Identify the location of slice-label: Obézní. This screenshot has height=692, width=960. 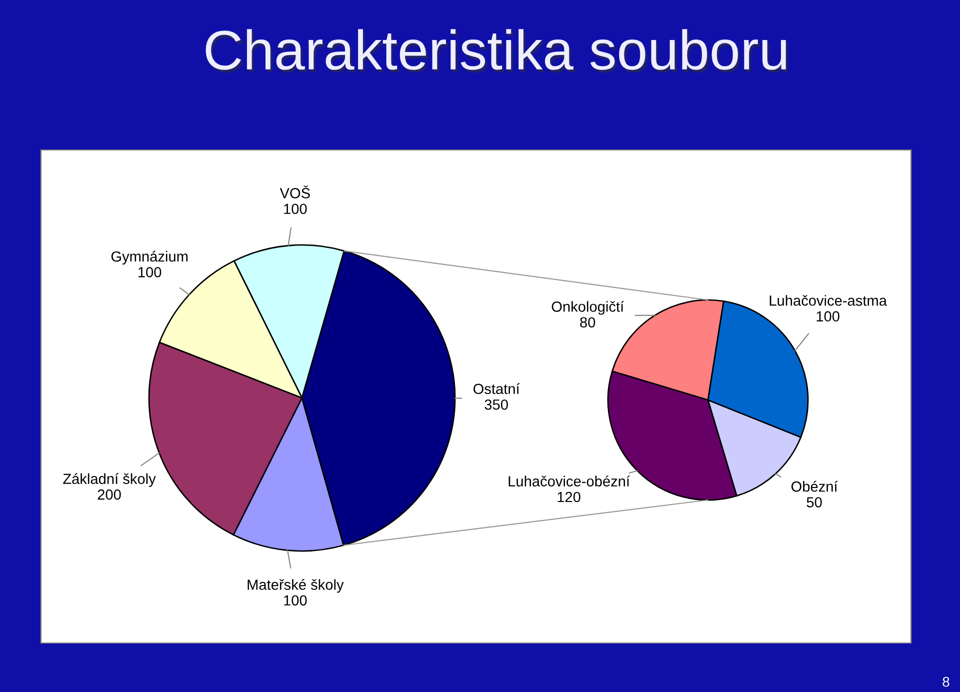
(814, 486).